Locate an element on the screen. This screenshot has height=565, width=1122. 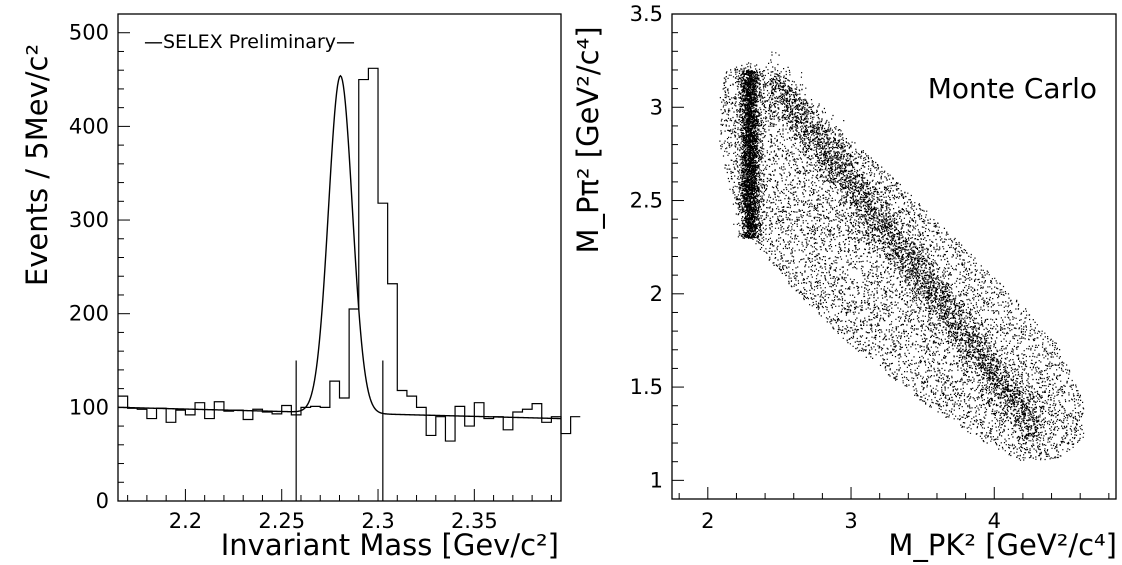
y-tick-label: 1.5 is located at coordinates (646, 387).